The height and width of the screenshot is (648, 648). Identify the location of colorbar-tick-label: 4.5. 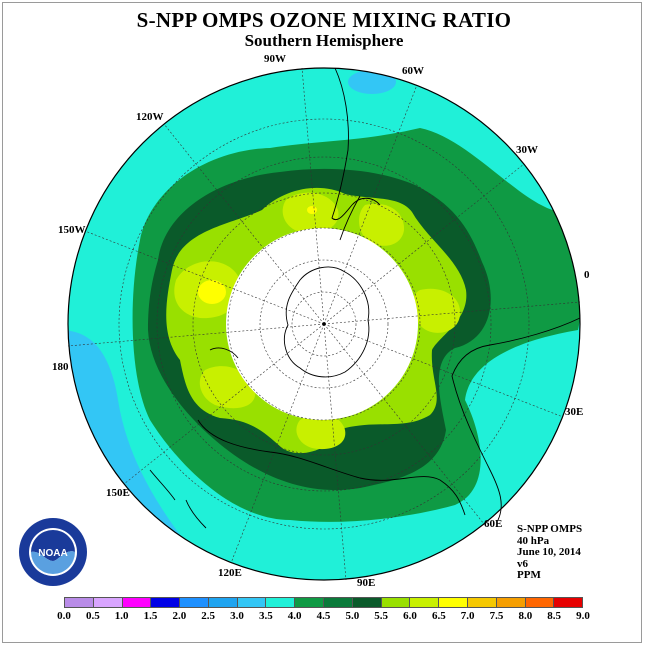
(323, 616).